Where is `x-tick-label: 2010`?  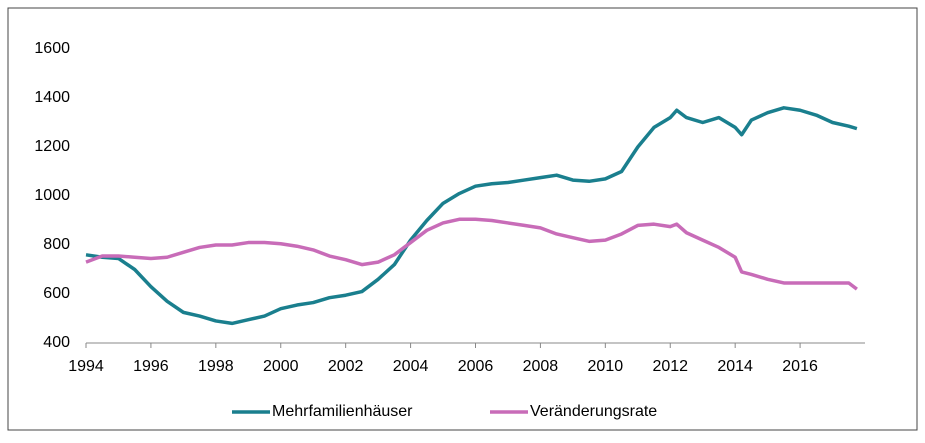 x-tick-label: 2010 is located at coordinates (606, 366).